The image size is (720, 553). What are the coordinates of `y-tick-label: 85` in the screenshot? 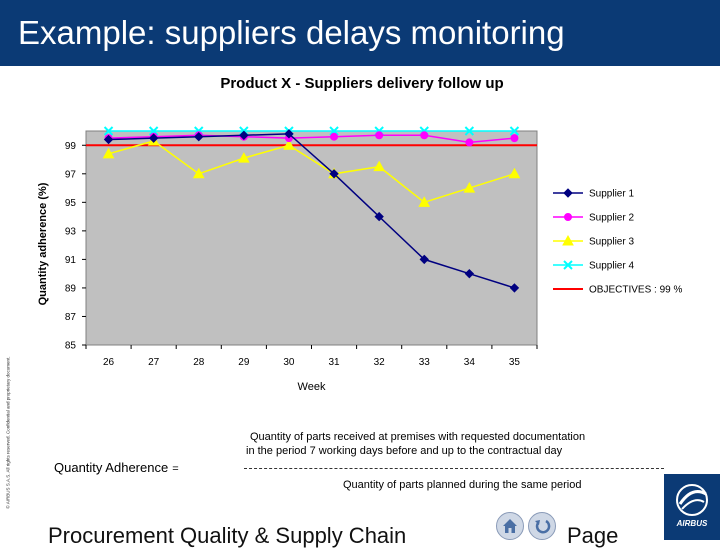 It's located at (71, 346).